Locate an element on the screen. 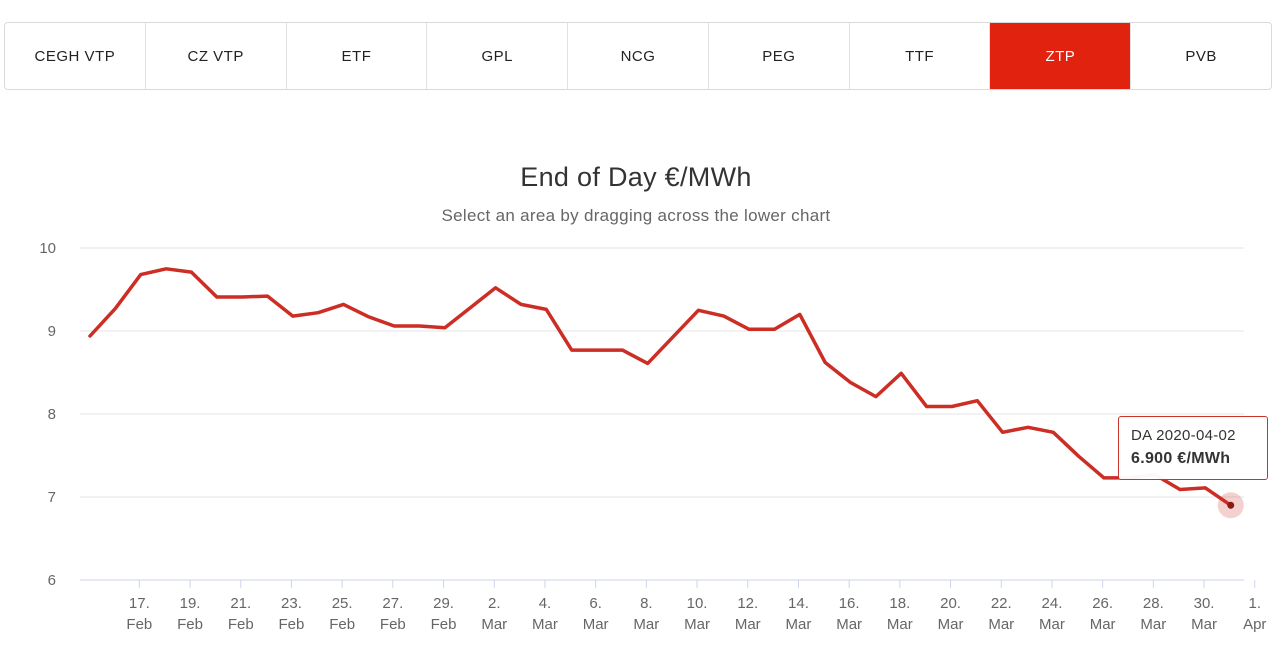  y-tick-label: 7 is located at coordinates (52, 497).